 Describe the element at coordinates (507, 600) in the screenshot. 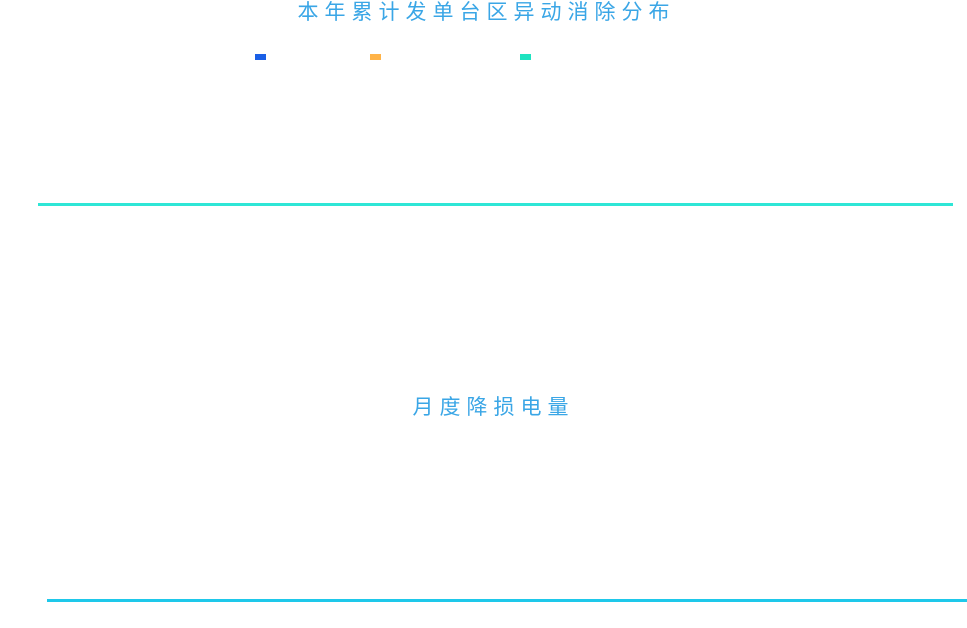

I see `x-axis-line-monthly` at that location.